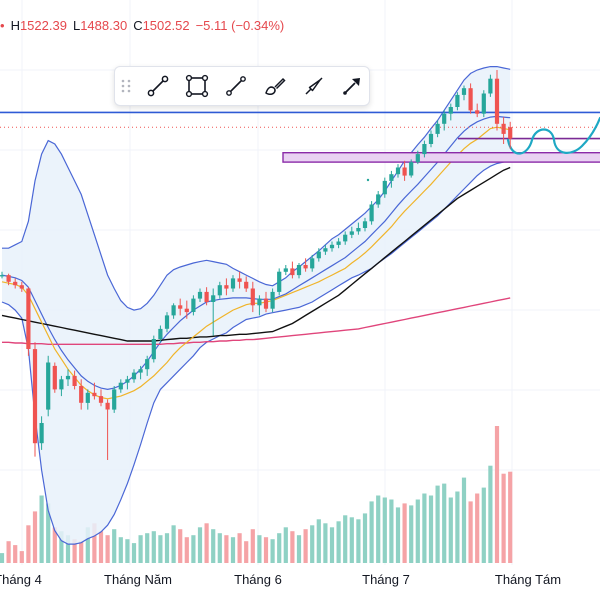  I want to click on rectangle-icon, so click(197, 86).